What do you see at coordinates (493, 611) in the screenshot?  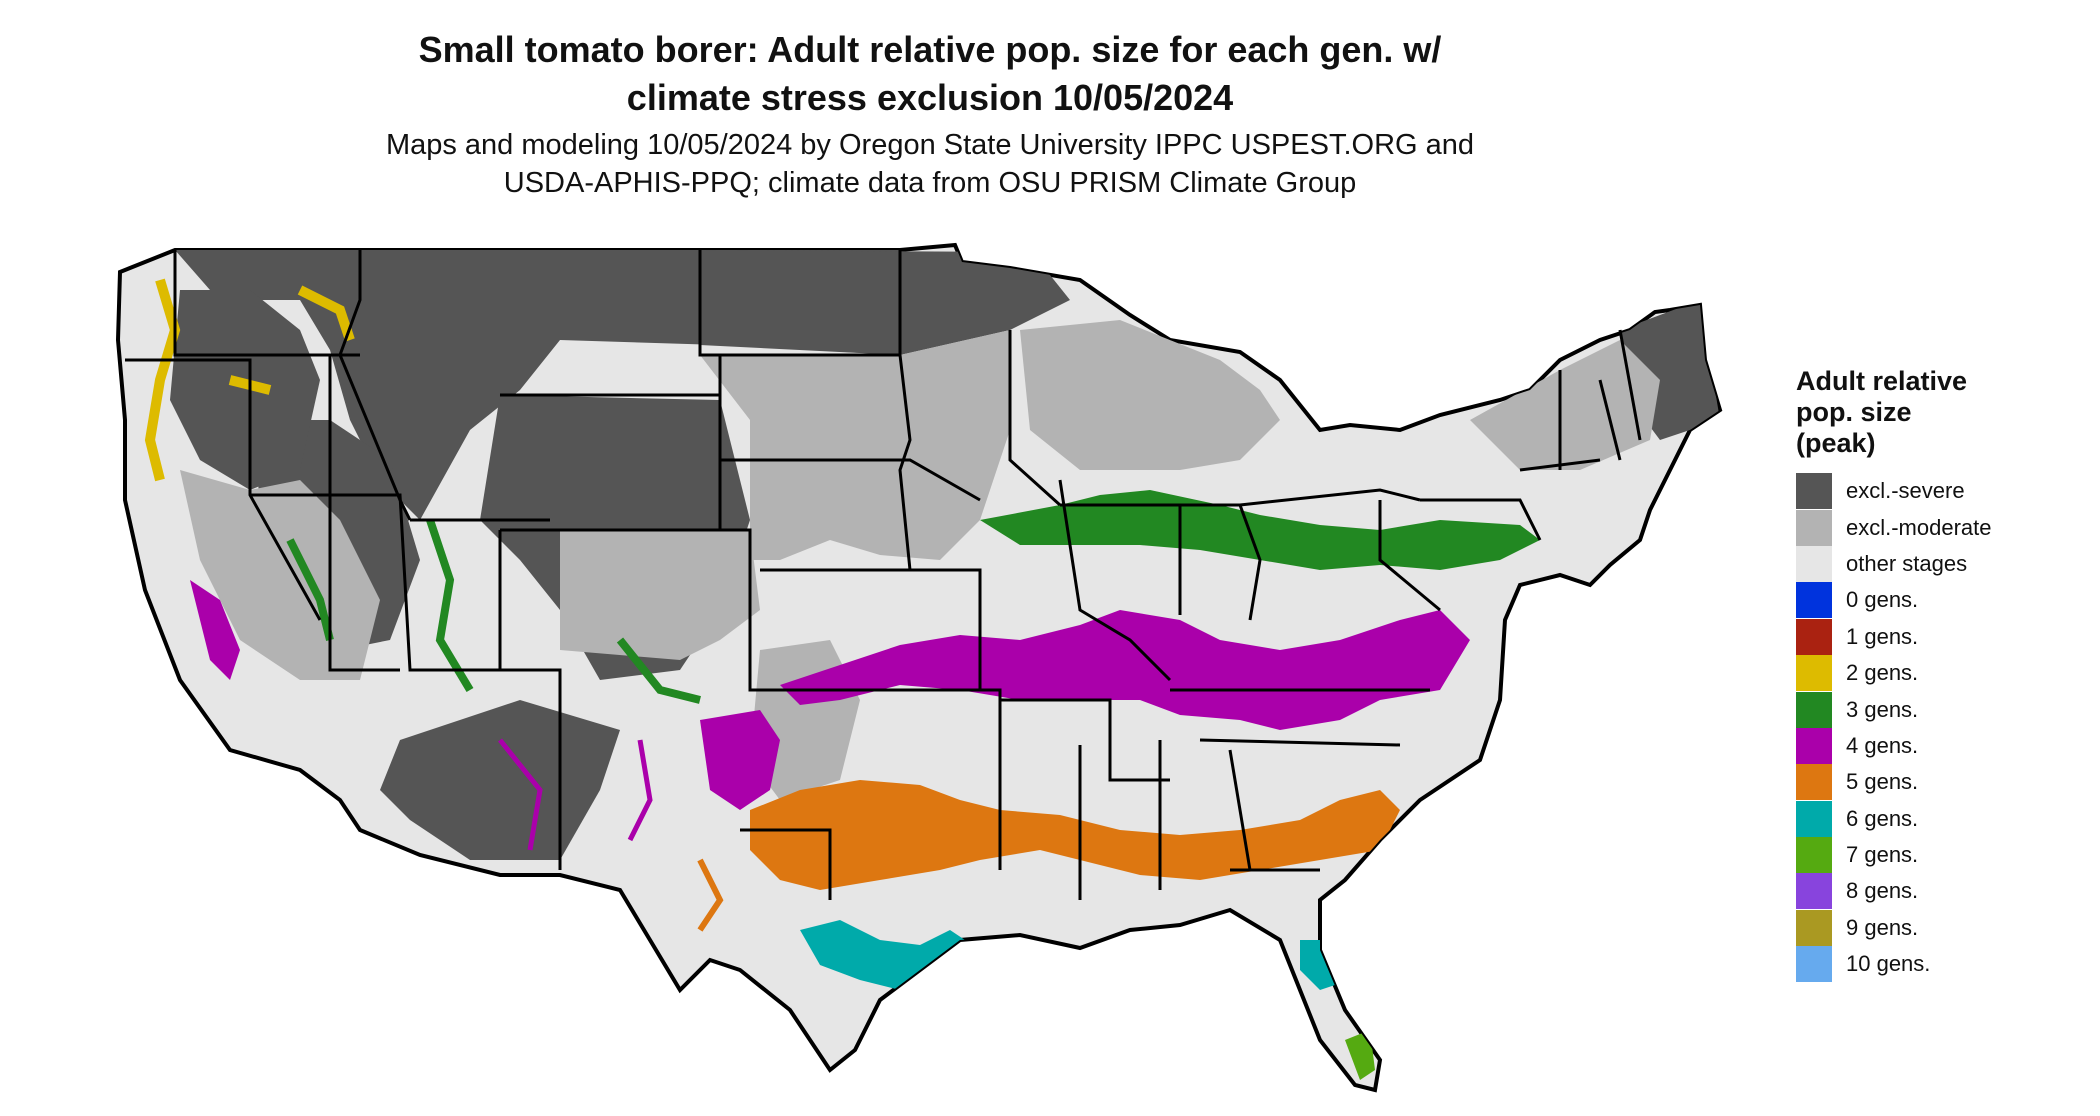 I see `gen3-zone-west` at bounding box center [493, 611].